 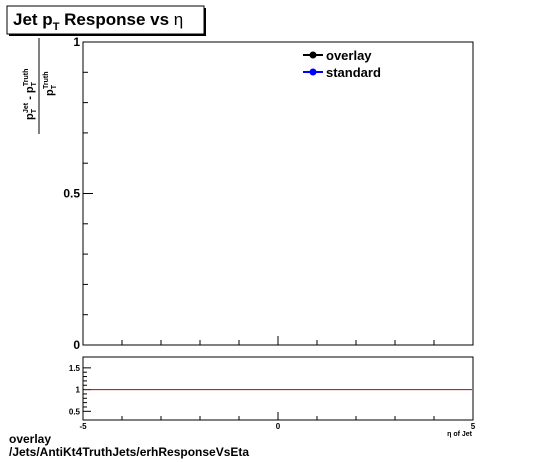 What do you see at coordinates (98, 21) in the screenshot?
I see `chart-title: Jet pT Response vs η` at bounding box center [98, 21].